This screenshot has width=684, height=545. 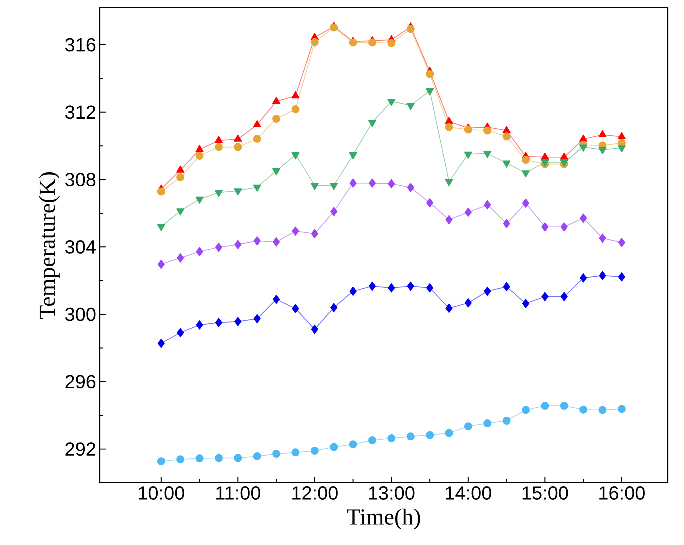 What do you see at coordinates (49, 245) in the screenshot?
I see `y-axis-title: Temperature(K)` at bounding box center [49, 245].